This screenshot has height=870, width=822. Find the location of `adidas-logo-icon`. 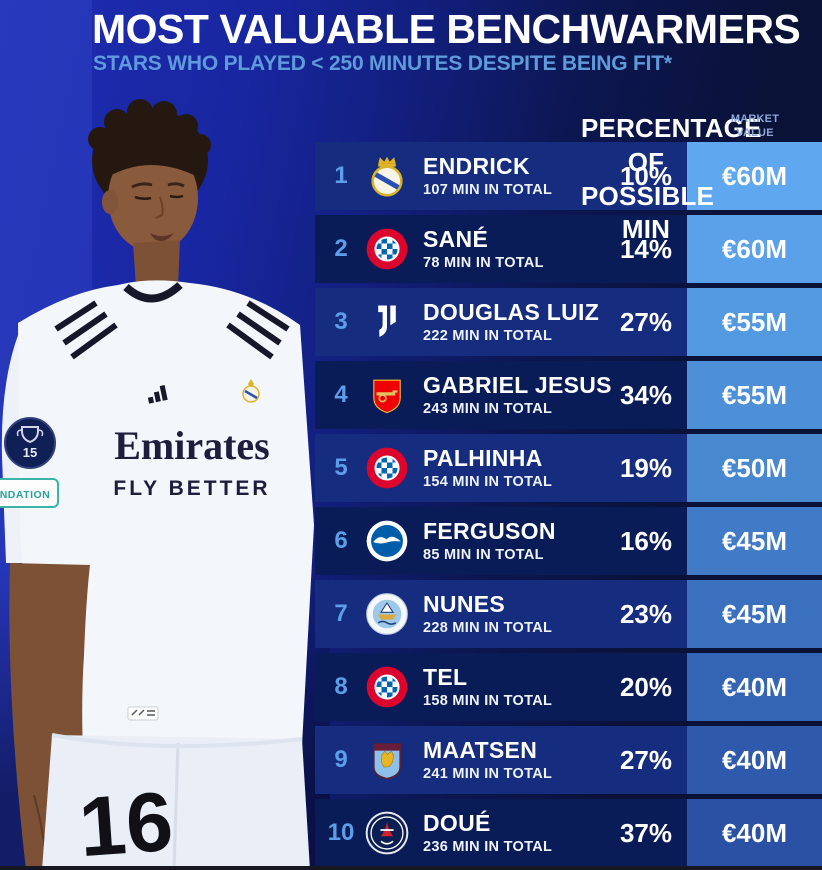

adidas-logo-icon is located at coordinates (157, 394).